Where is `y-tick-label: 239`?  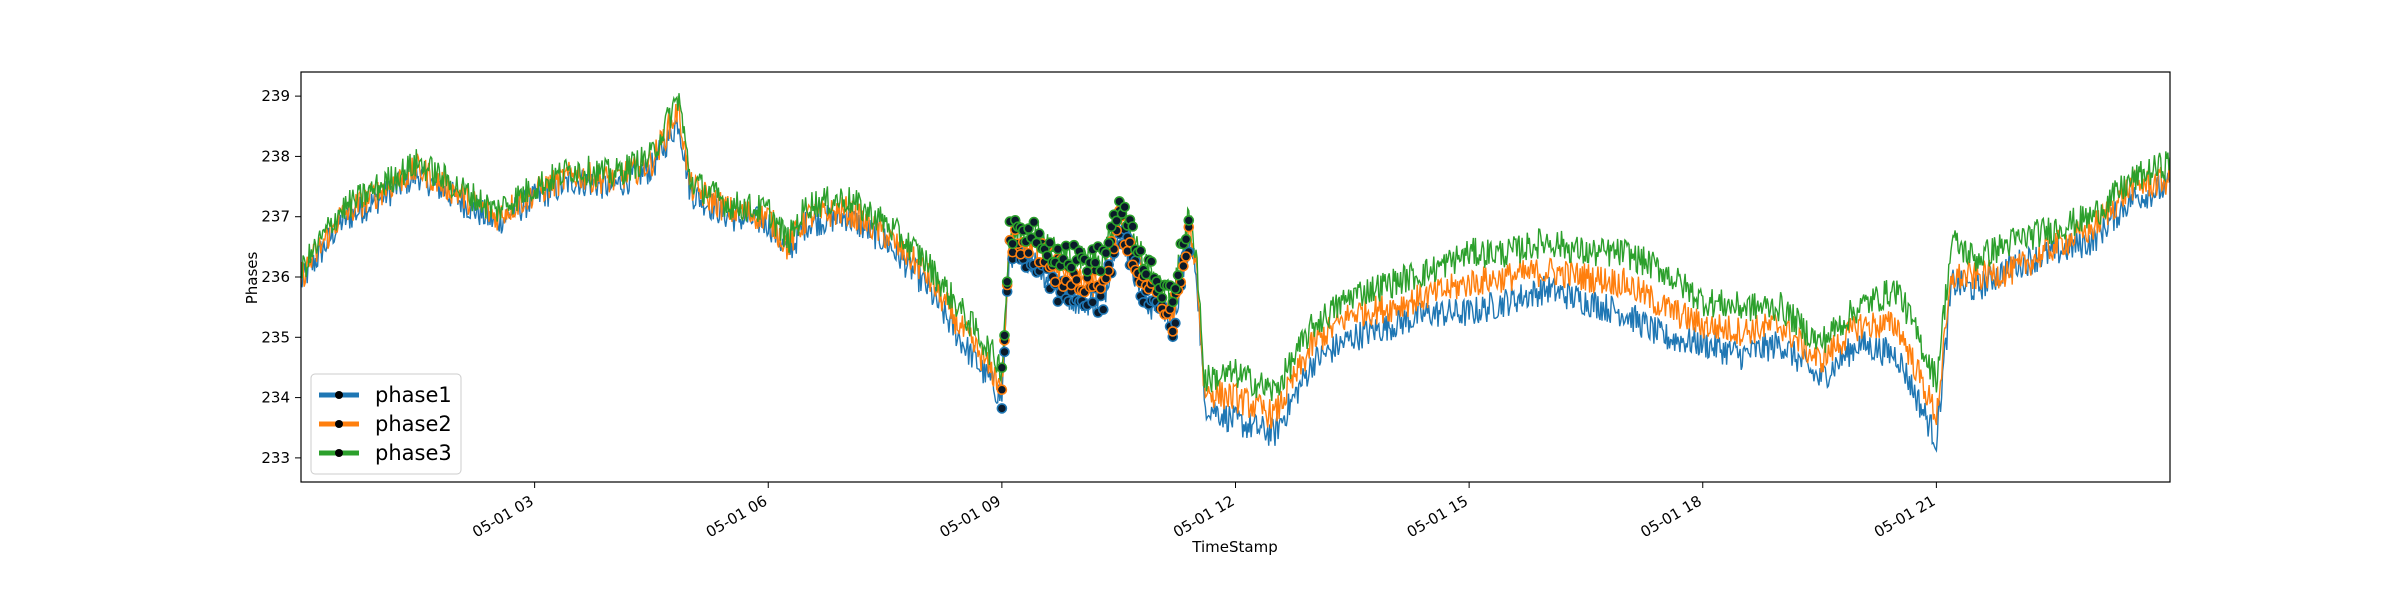 y-tick-label: 239 is located at coordinates (275, 96).